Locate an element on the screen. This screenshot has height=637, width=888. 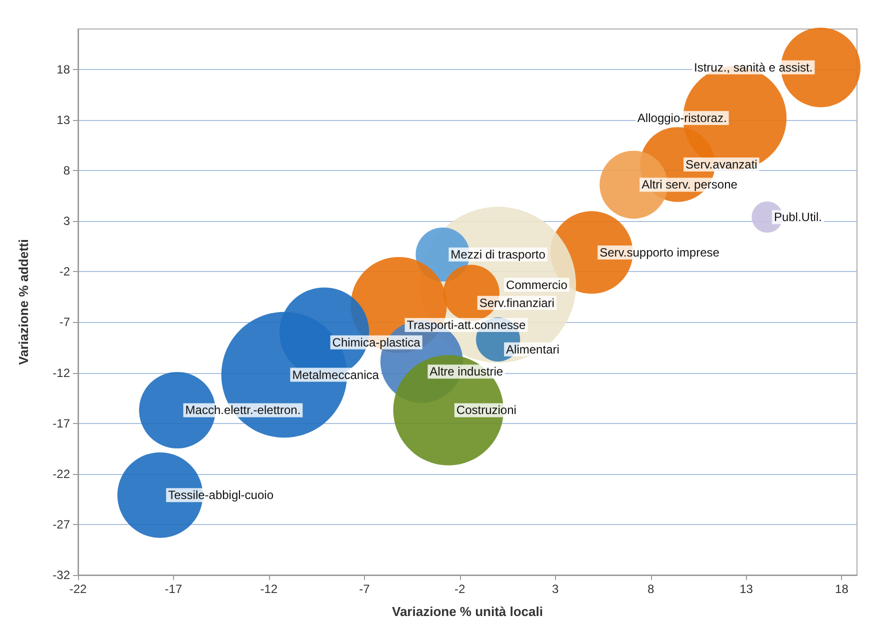
y-tick-label: -32 is located at coordinates (61, 575).